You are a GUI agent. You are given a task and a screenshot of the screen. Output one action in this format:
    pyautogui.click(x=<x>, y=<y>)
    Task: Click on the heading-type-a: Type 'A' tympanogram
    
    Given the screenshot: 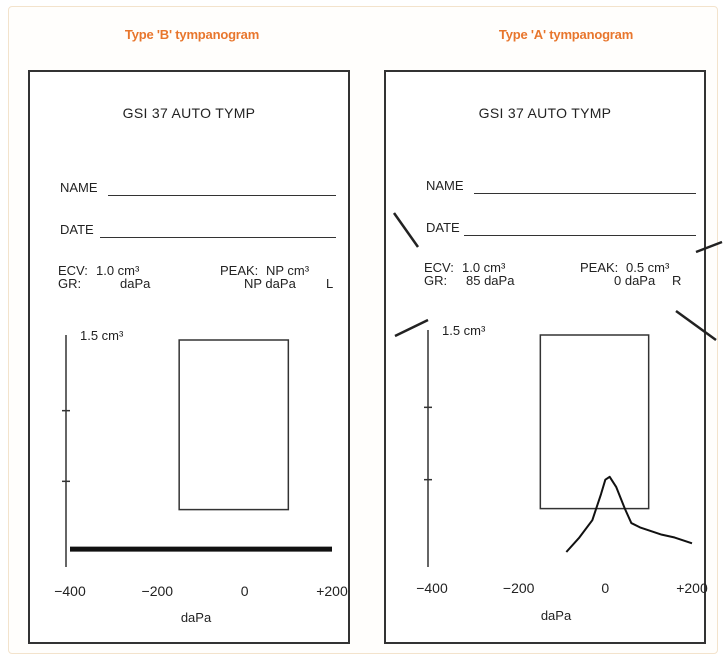 What is the action you would take?
    pyautogui.click(x=566, y=34)
    